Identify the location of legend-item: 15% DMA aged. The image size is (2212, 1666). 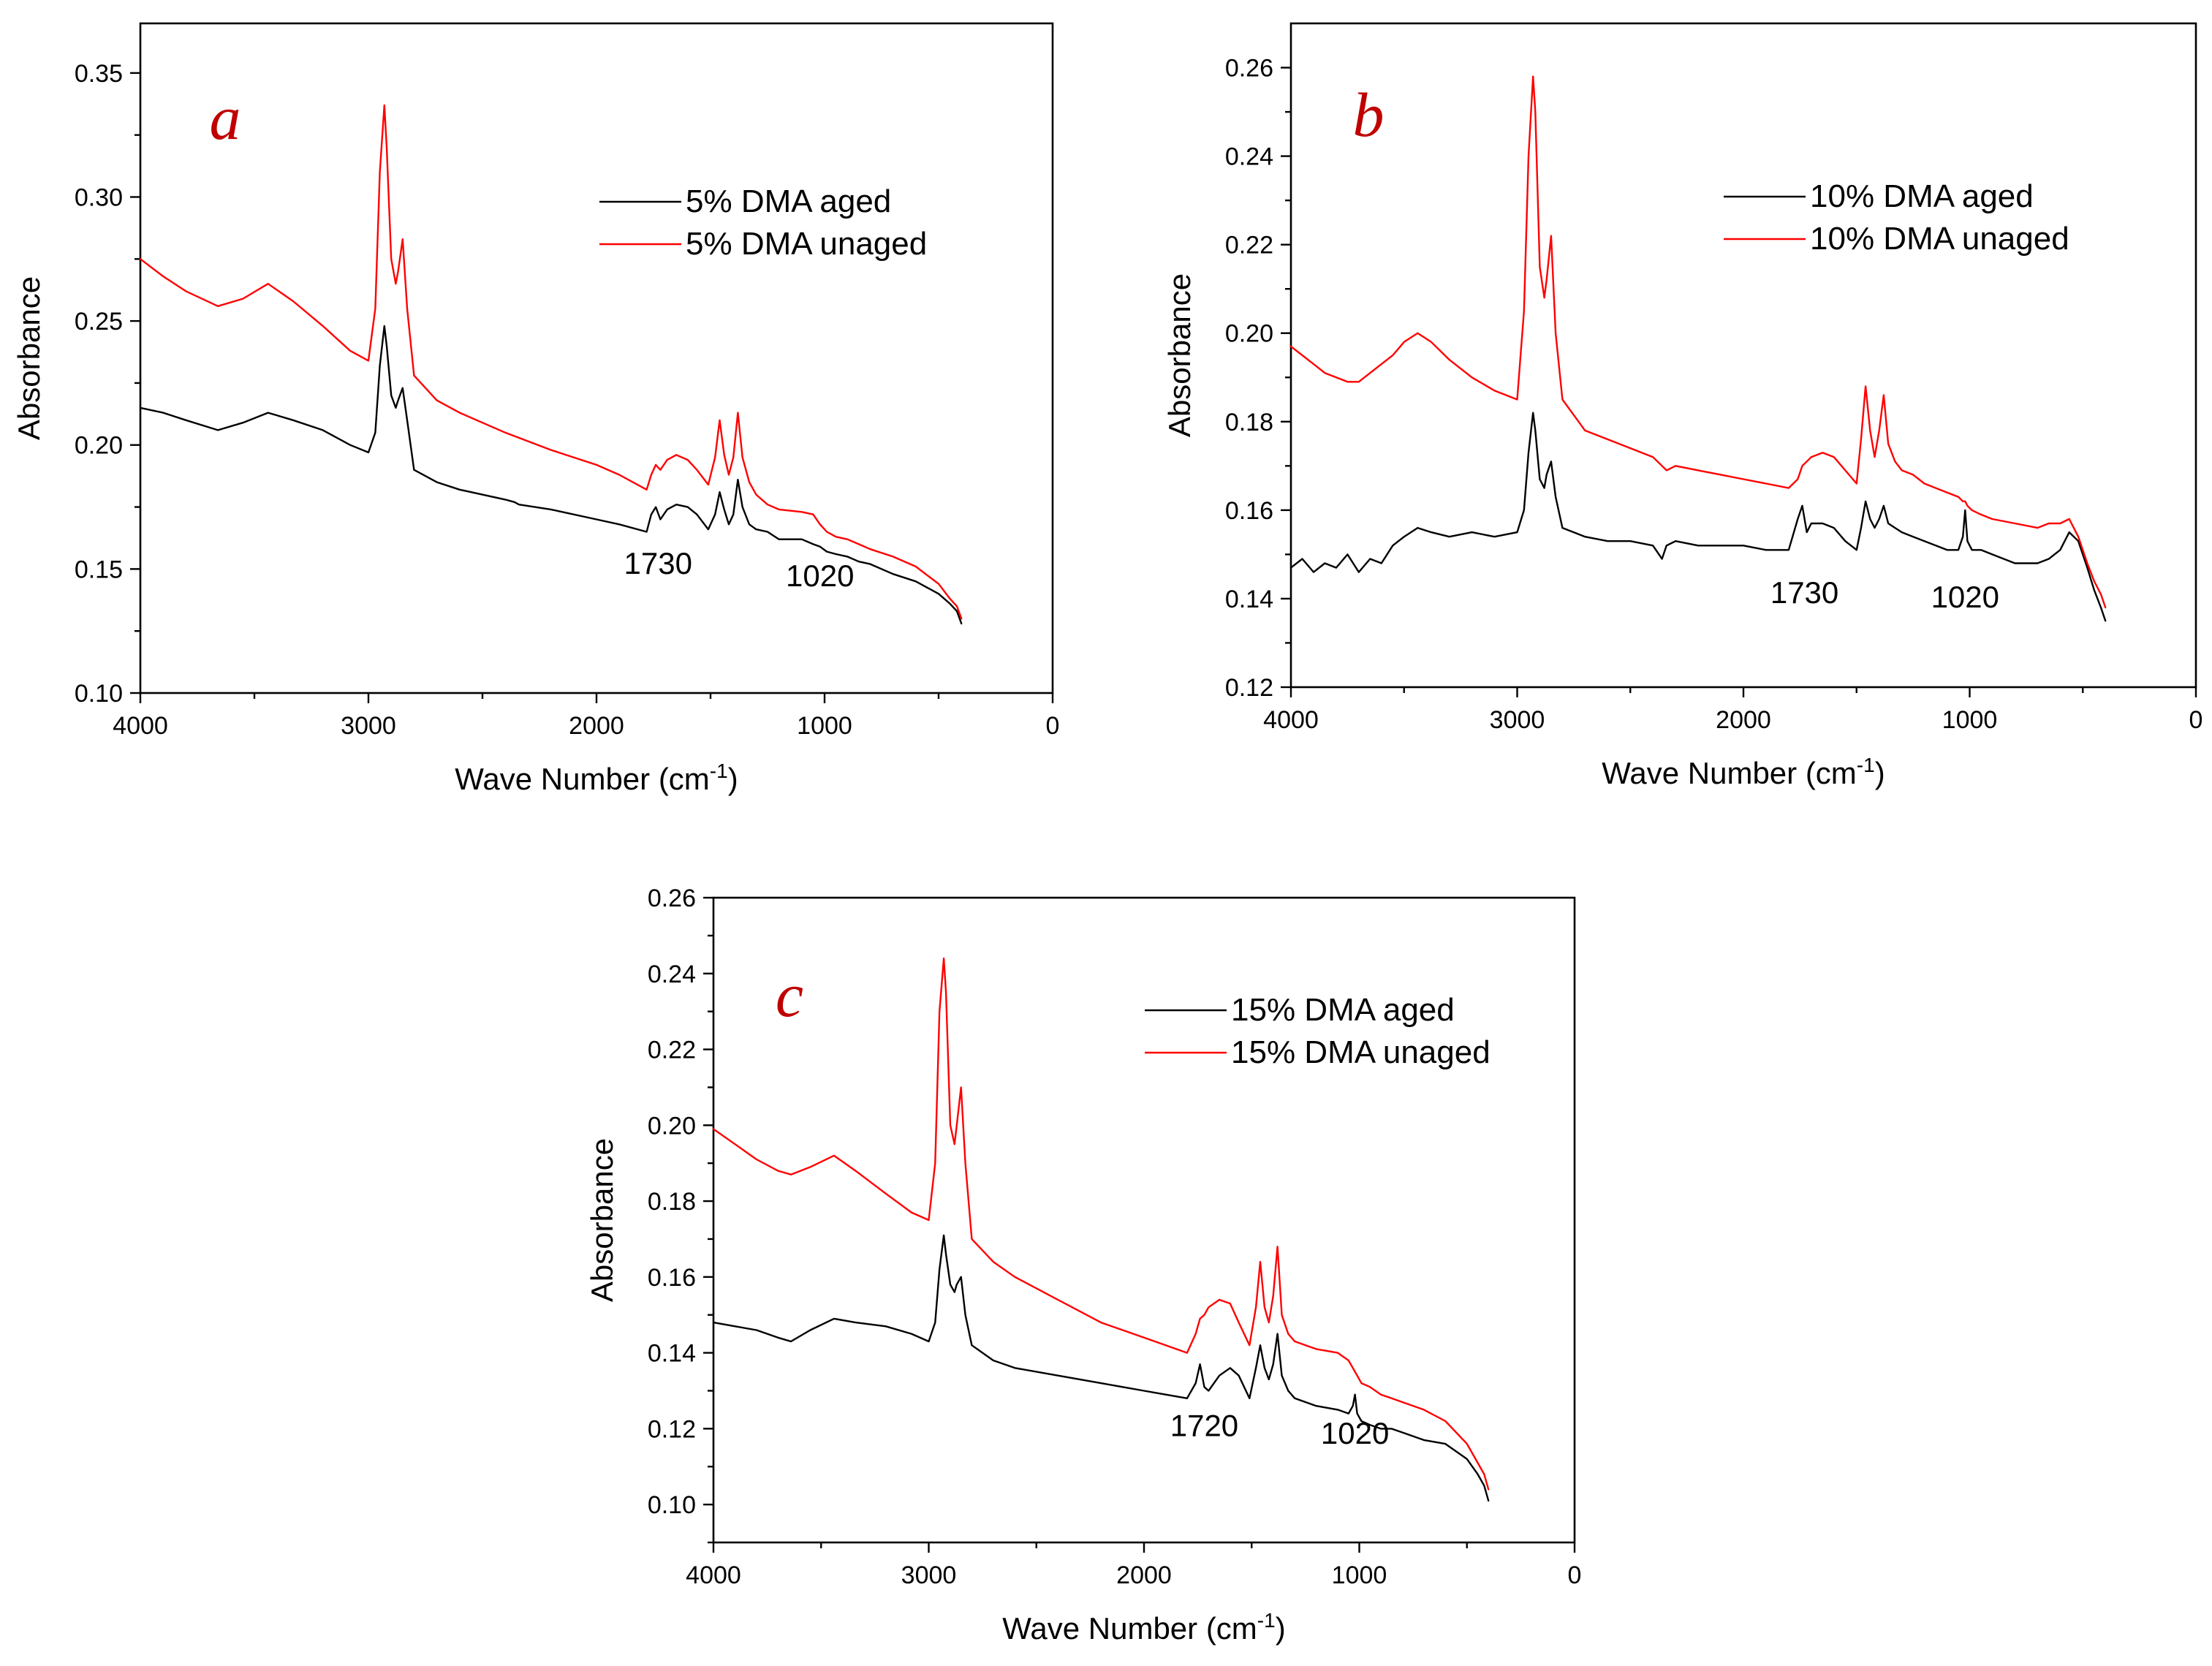
(1300, 1010).